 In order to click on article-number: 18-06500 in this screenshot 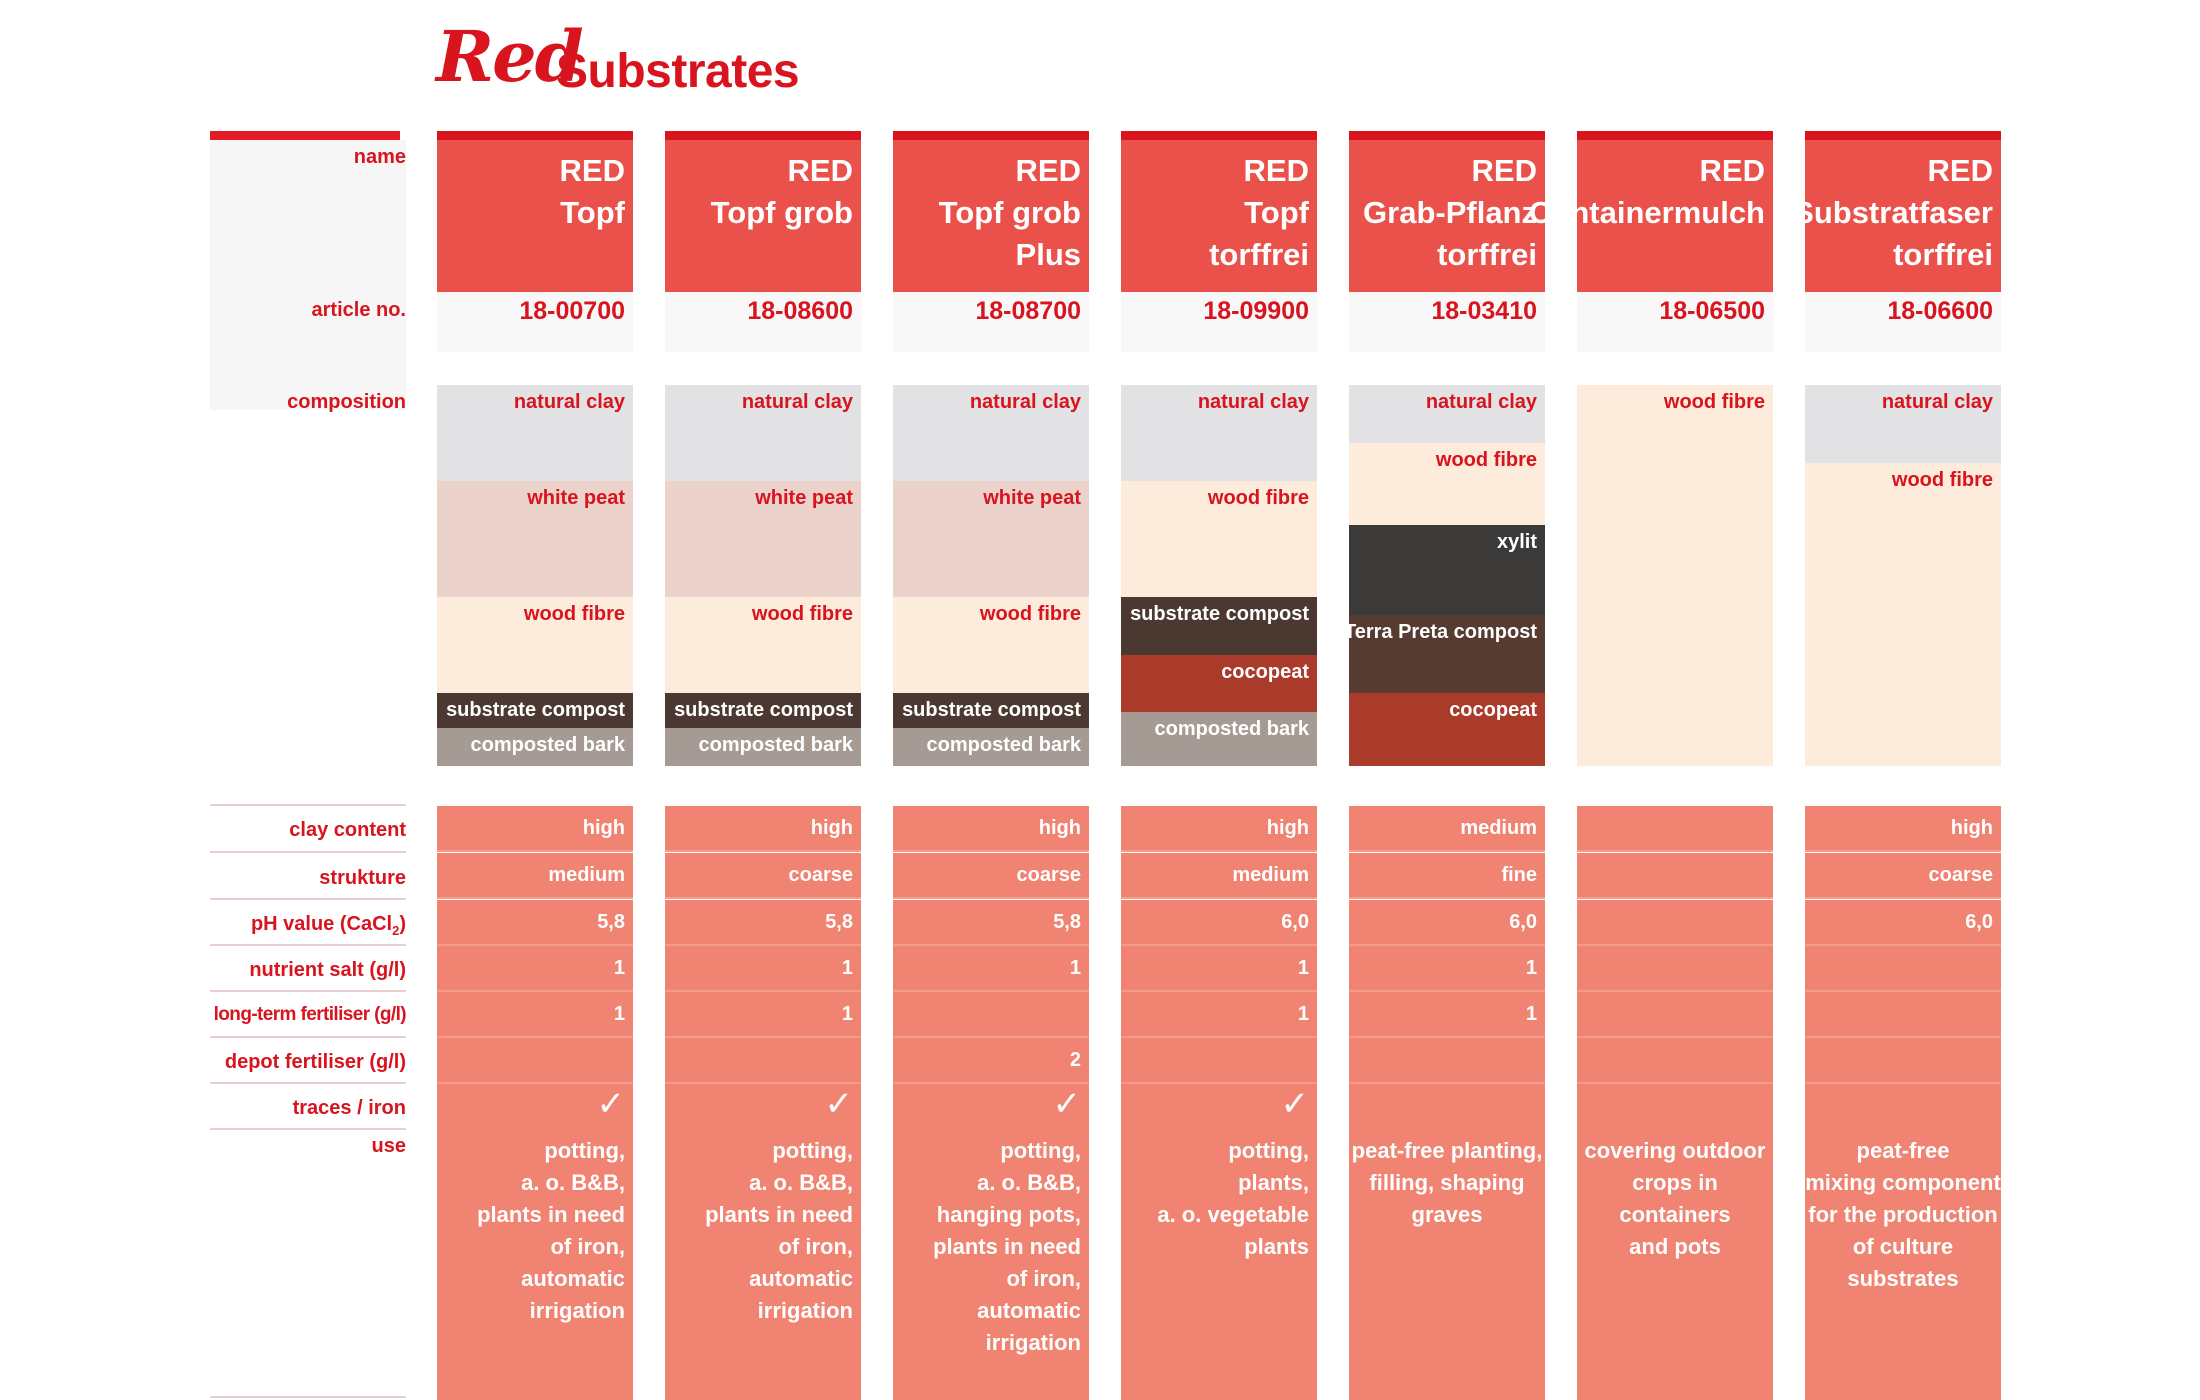, I will do `click(1712, 311)`.